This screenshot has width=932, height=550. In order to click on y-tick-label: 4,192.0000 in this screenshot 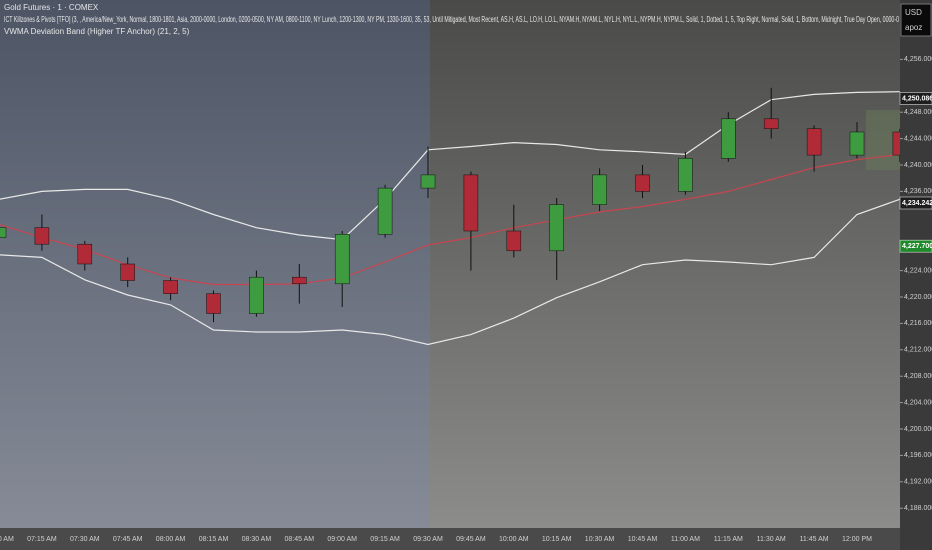, I will do `click(918, 482)`.